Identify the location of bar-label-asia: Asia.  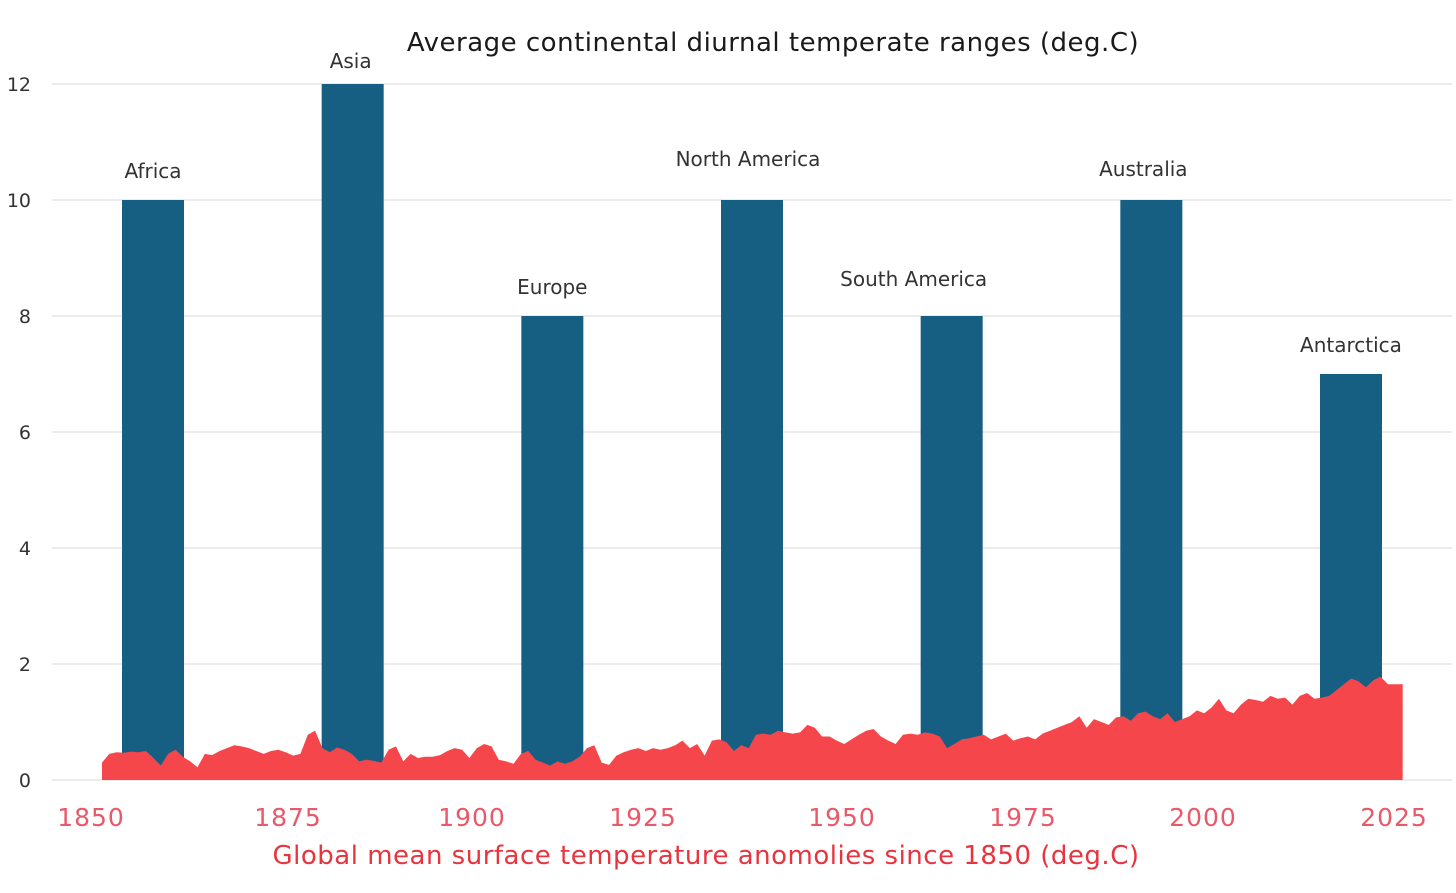
(351, 61).